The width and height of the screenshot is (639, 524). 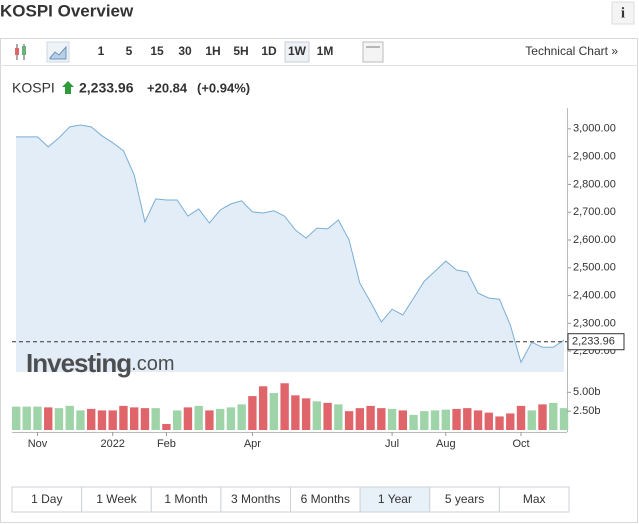 I want to click on interval-button: 30, so click(x=185, y=51).